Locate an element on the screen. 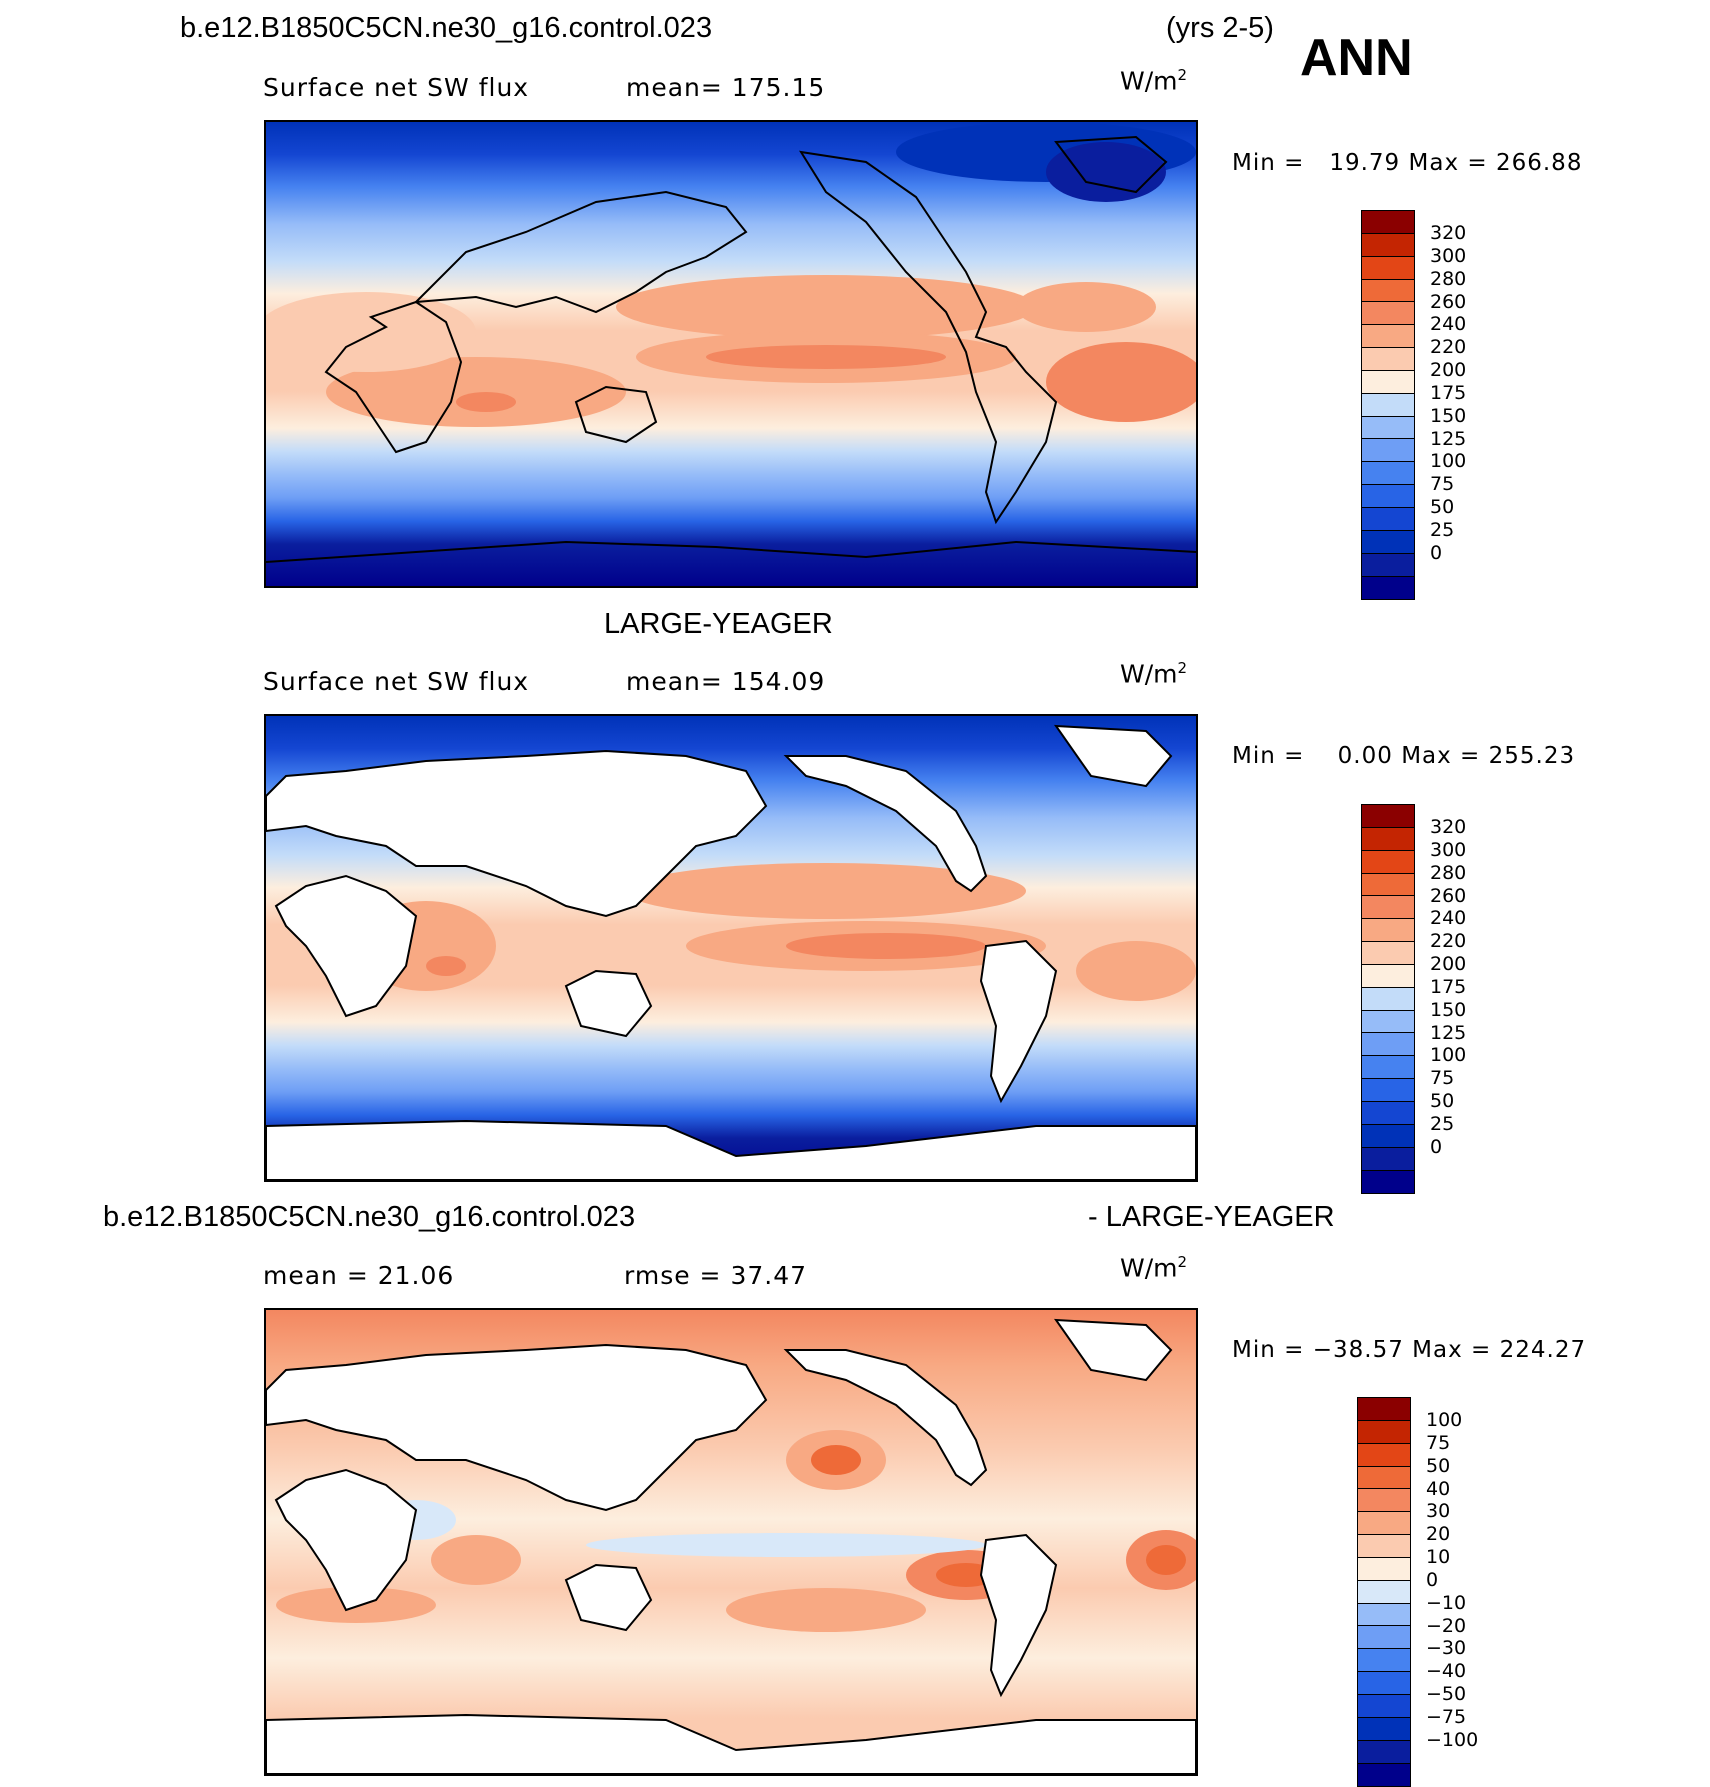 This screenshot has width=1710, height=1787. panel2-variable-label: Surface net SW flux is located at coordinates (396, 681).